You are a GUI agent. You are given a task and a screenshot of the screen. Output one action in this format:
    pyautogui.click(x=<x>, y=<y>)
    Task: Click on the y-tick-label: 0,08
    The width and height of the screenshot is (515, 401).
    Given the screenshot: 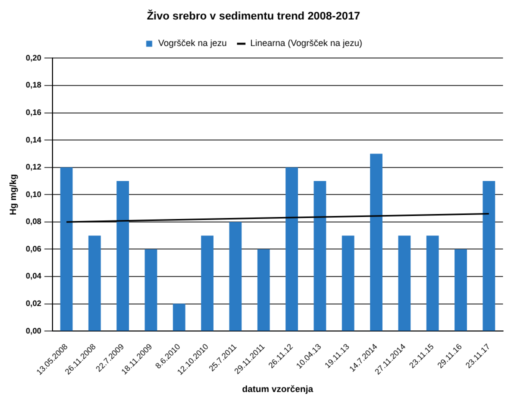 What is the action you would take?
    pyautogui.click(x=34, y=221)
    